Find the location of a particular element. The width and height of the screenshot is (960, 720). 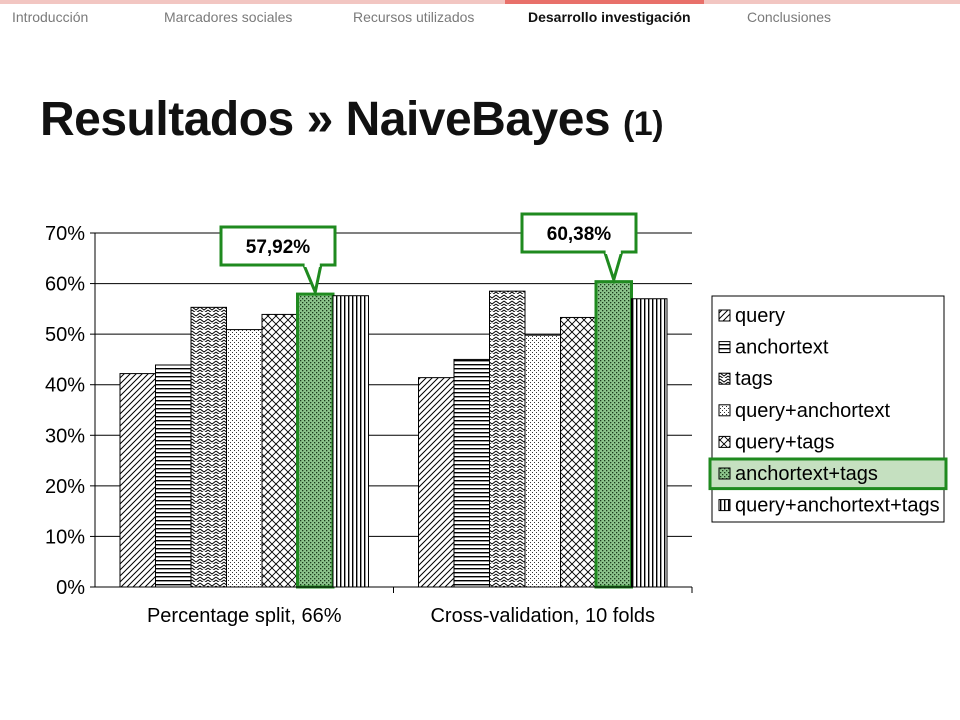

nav-item-desarrollo-investigacion: Desarrollo investigación is located at coordinates (609, 17).